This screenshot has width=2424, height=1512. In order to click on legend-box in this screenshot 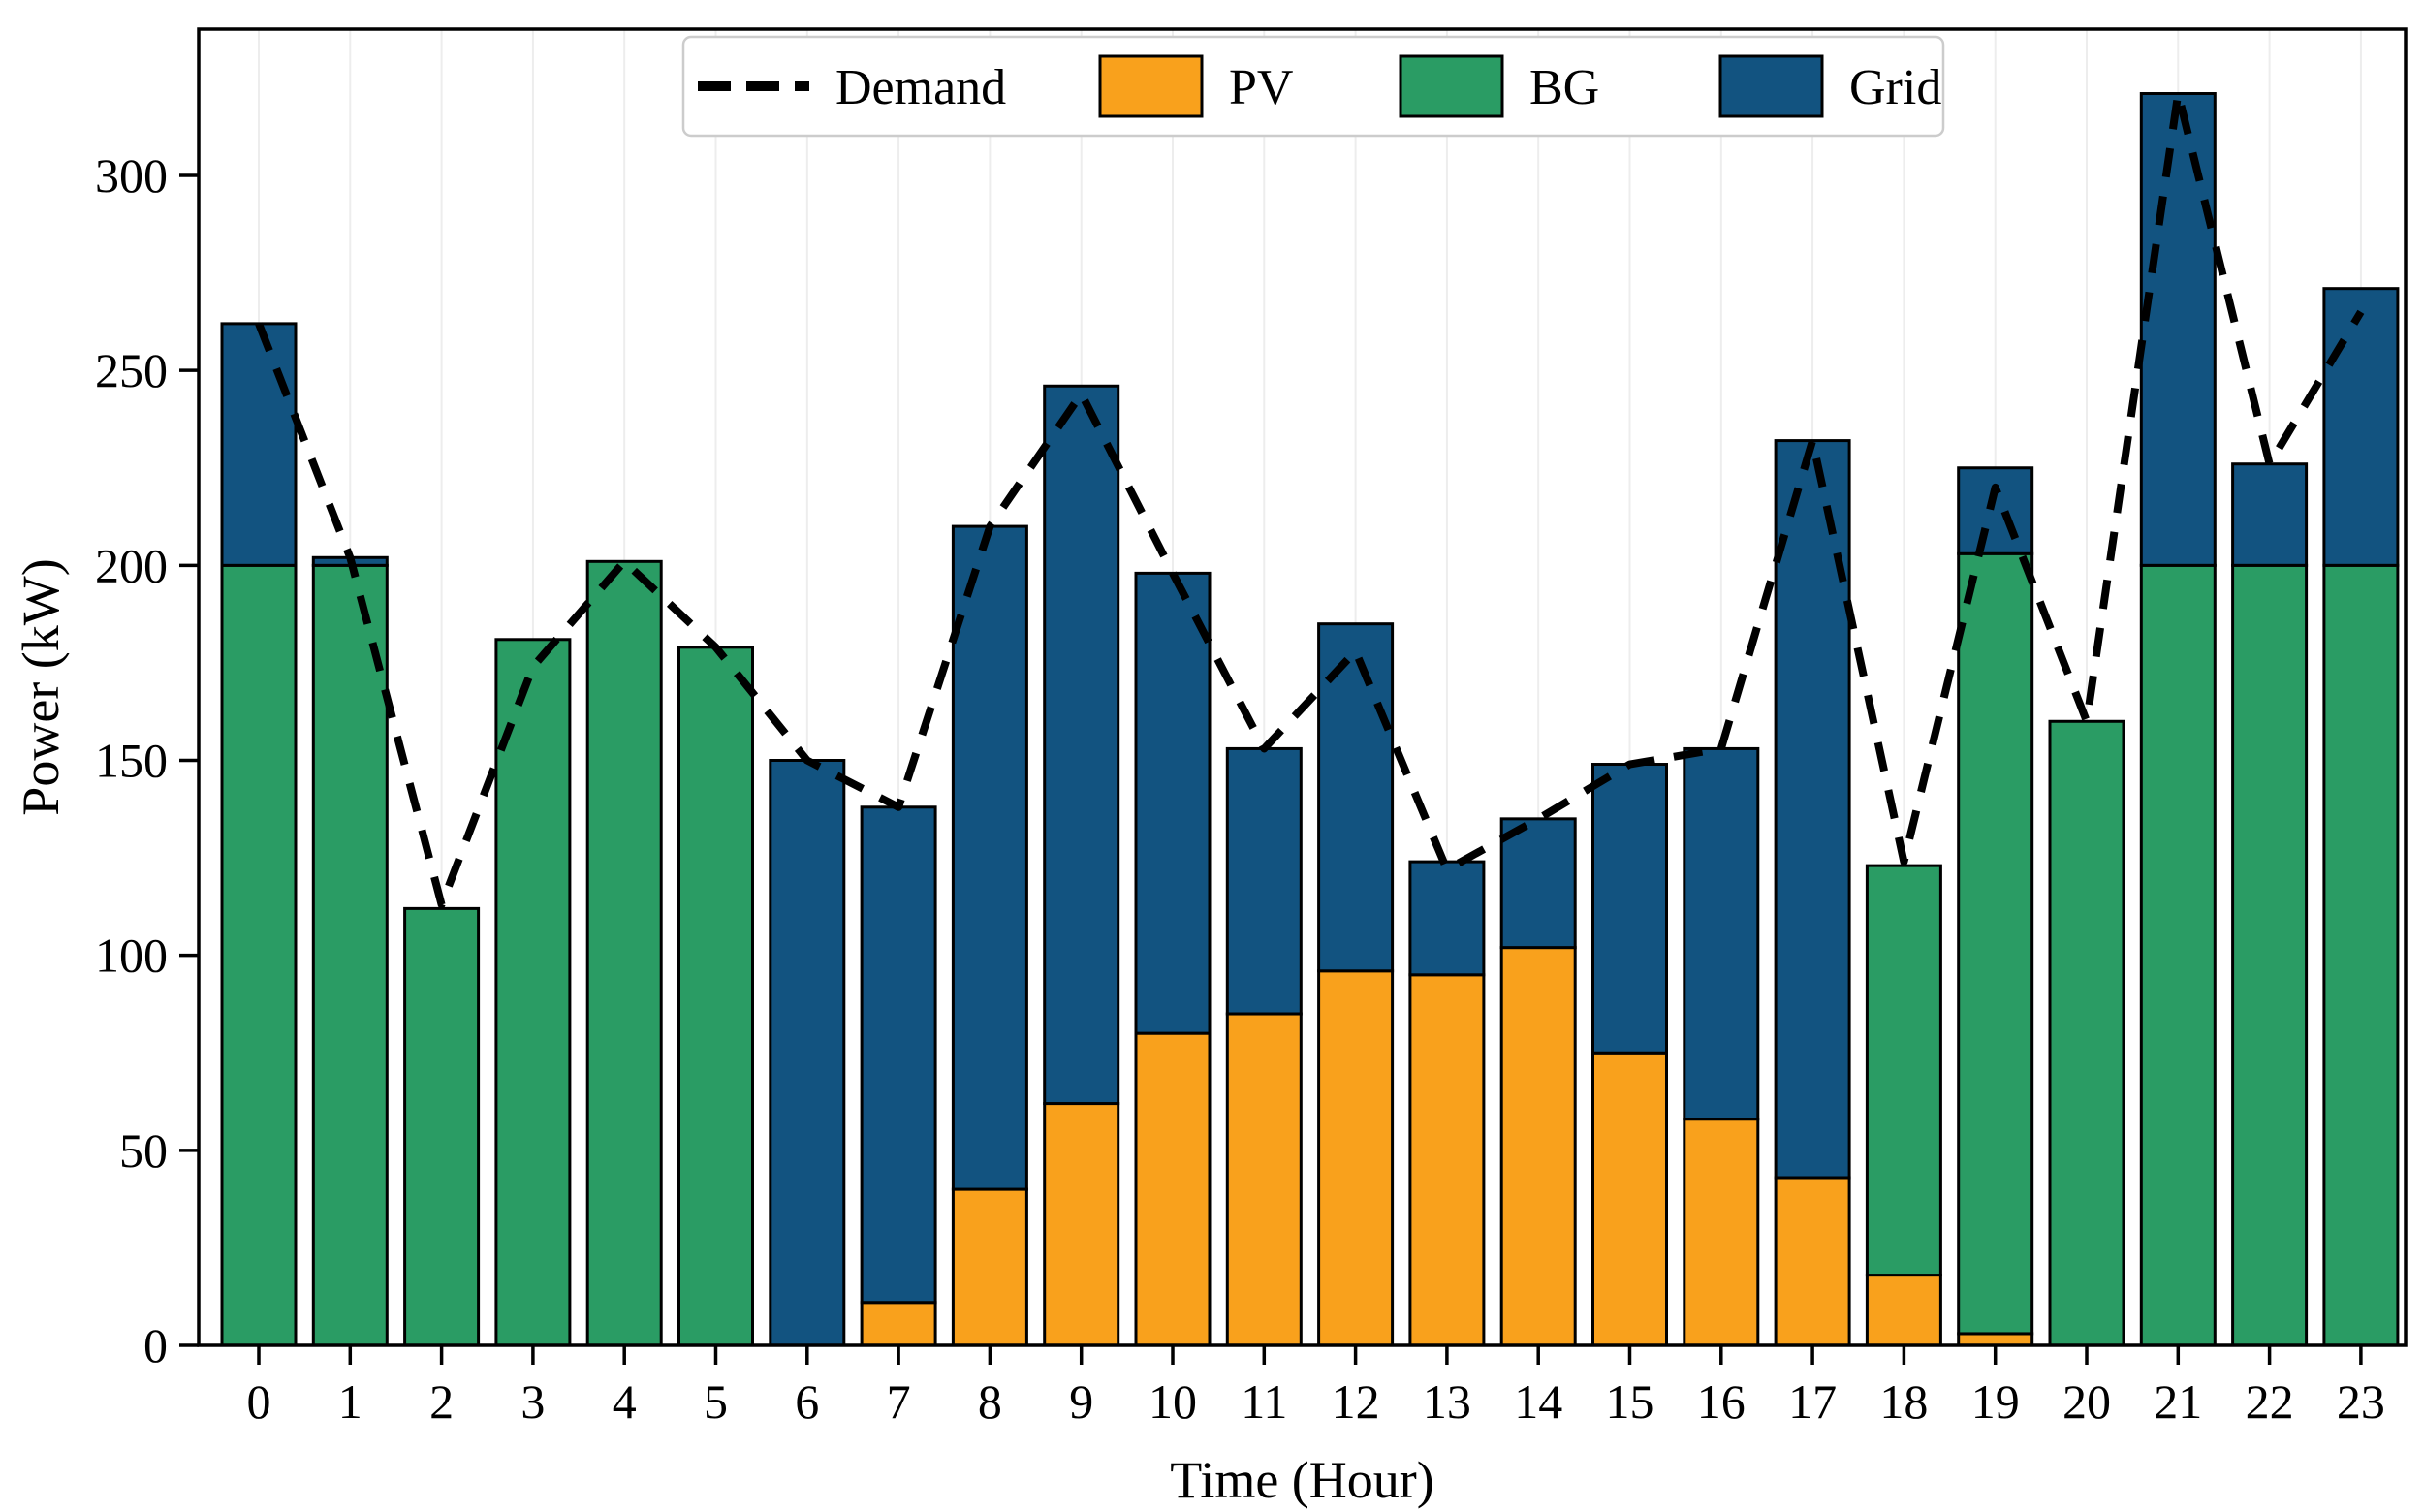, I will do `click(1313, 87)`.